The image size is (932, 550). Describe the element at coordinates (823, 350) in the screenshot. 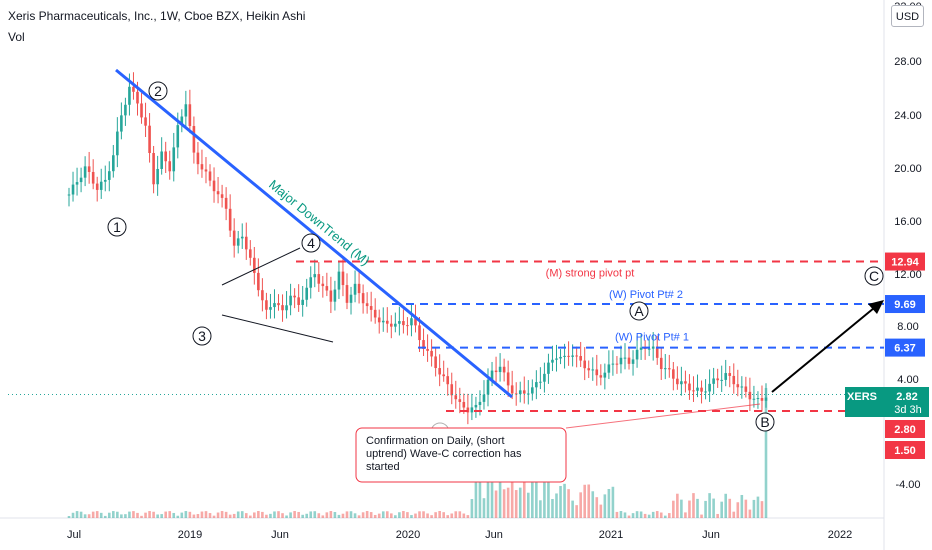

I see `projection-arrow` at that location.